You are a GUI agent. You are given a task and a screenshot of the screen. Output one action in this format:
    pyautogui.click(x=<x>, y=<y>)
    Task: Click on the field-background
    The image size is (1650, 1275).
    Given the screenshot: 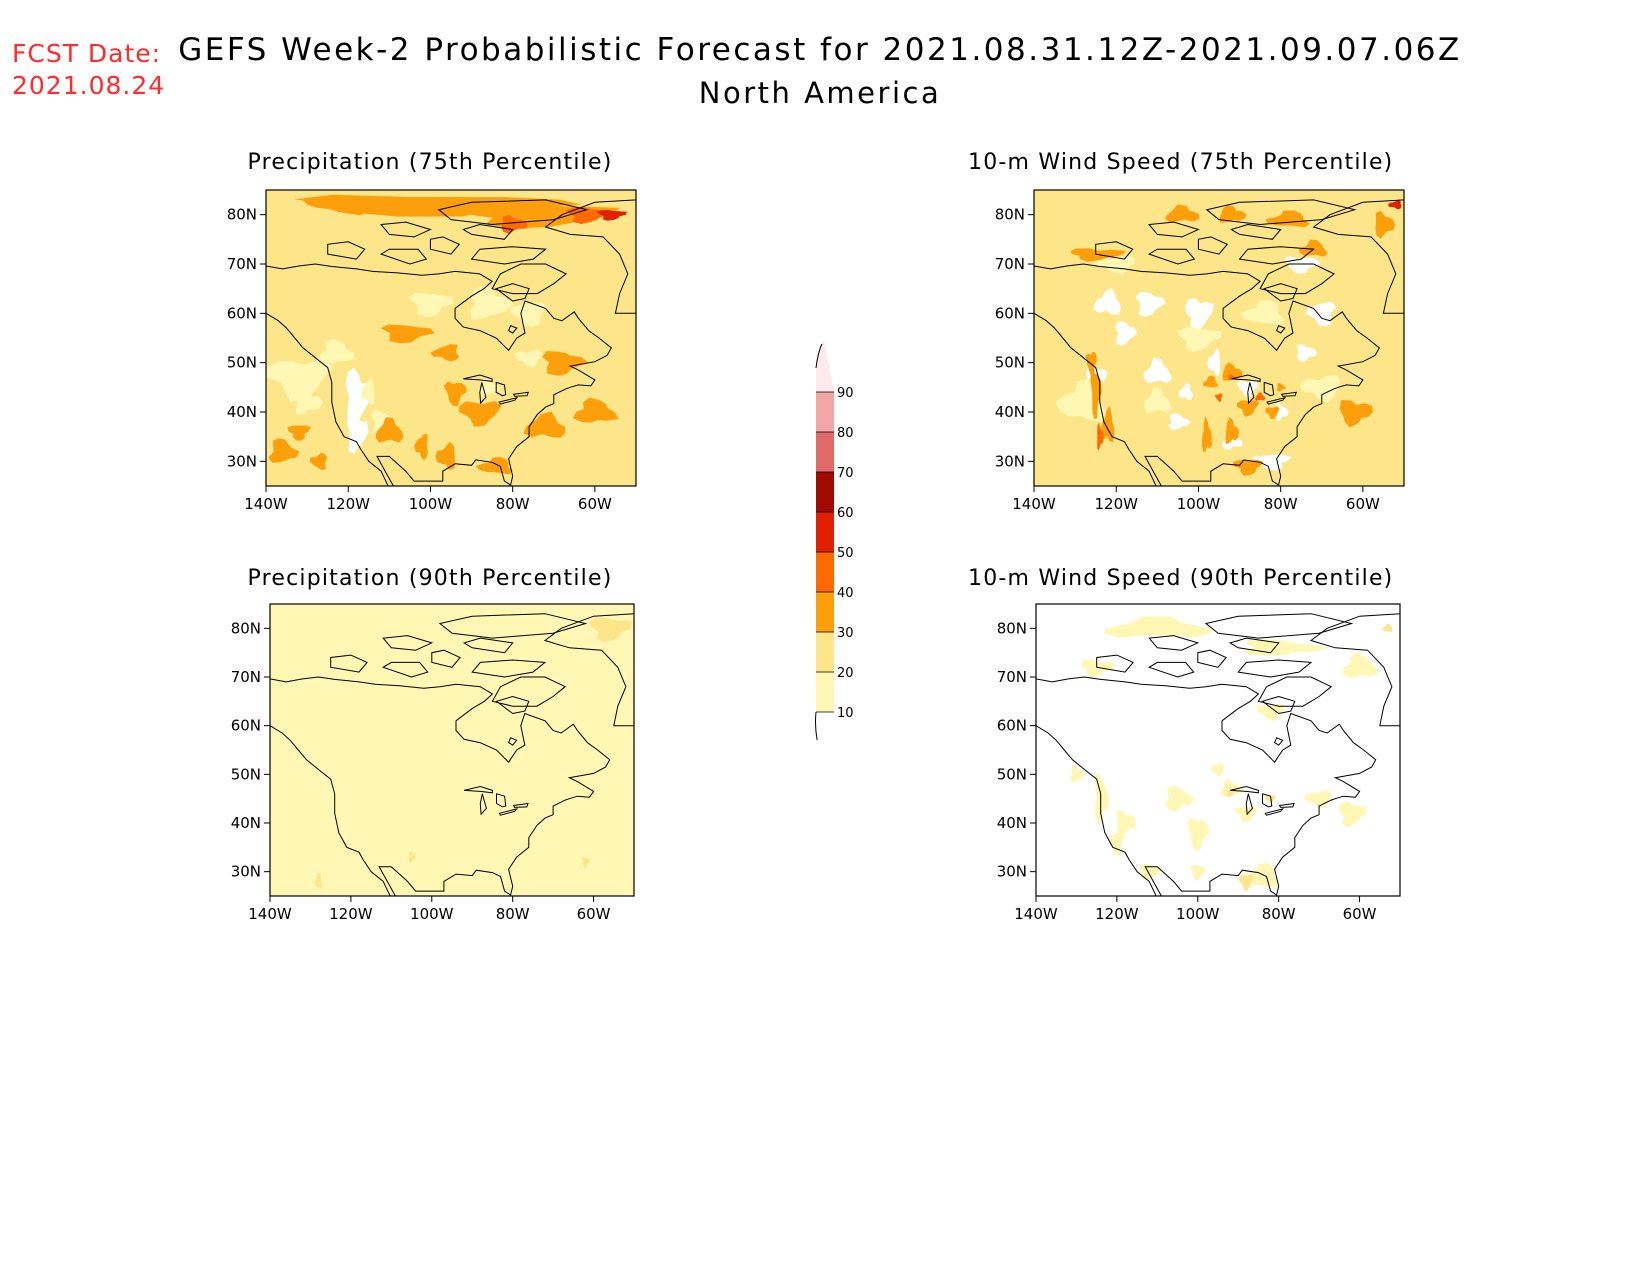 What is the action you would take?
    pyautogui.click(x=451, y=338)
    